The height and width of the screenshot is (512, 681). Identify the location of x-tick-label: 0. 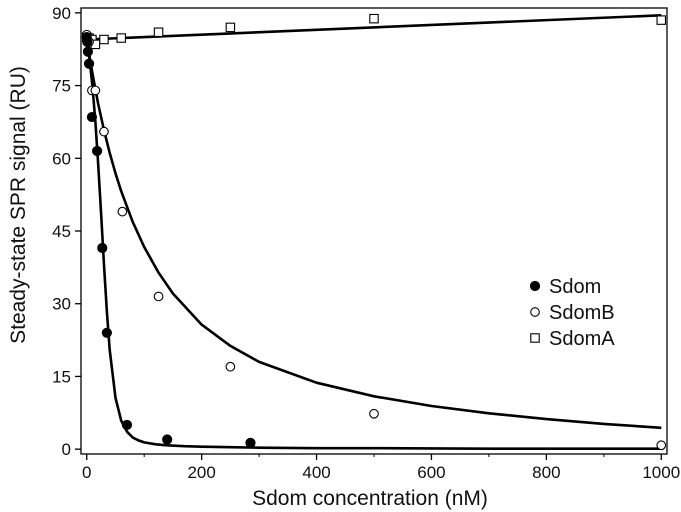
(86, 472).